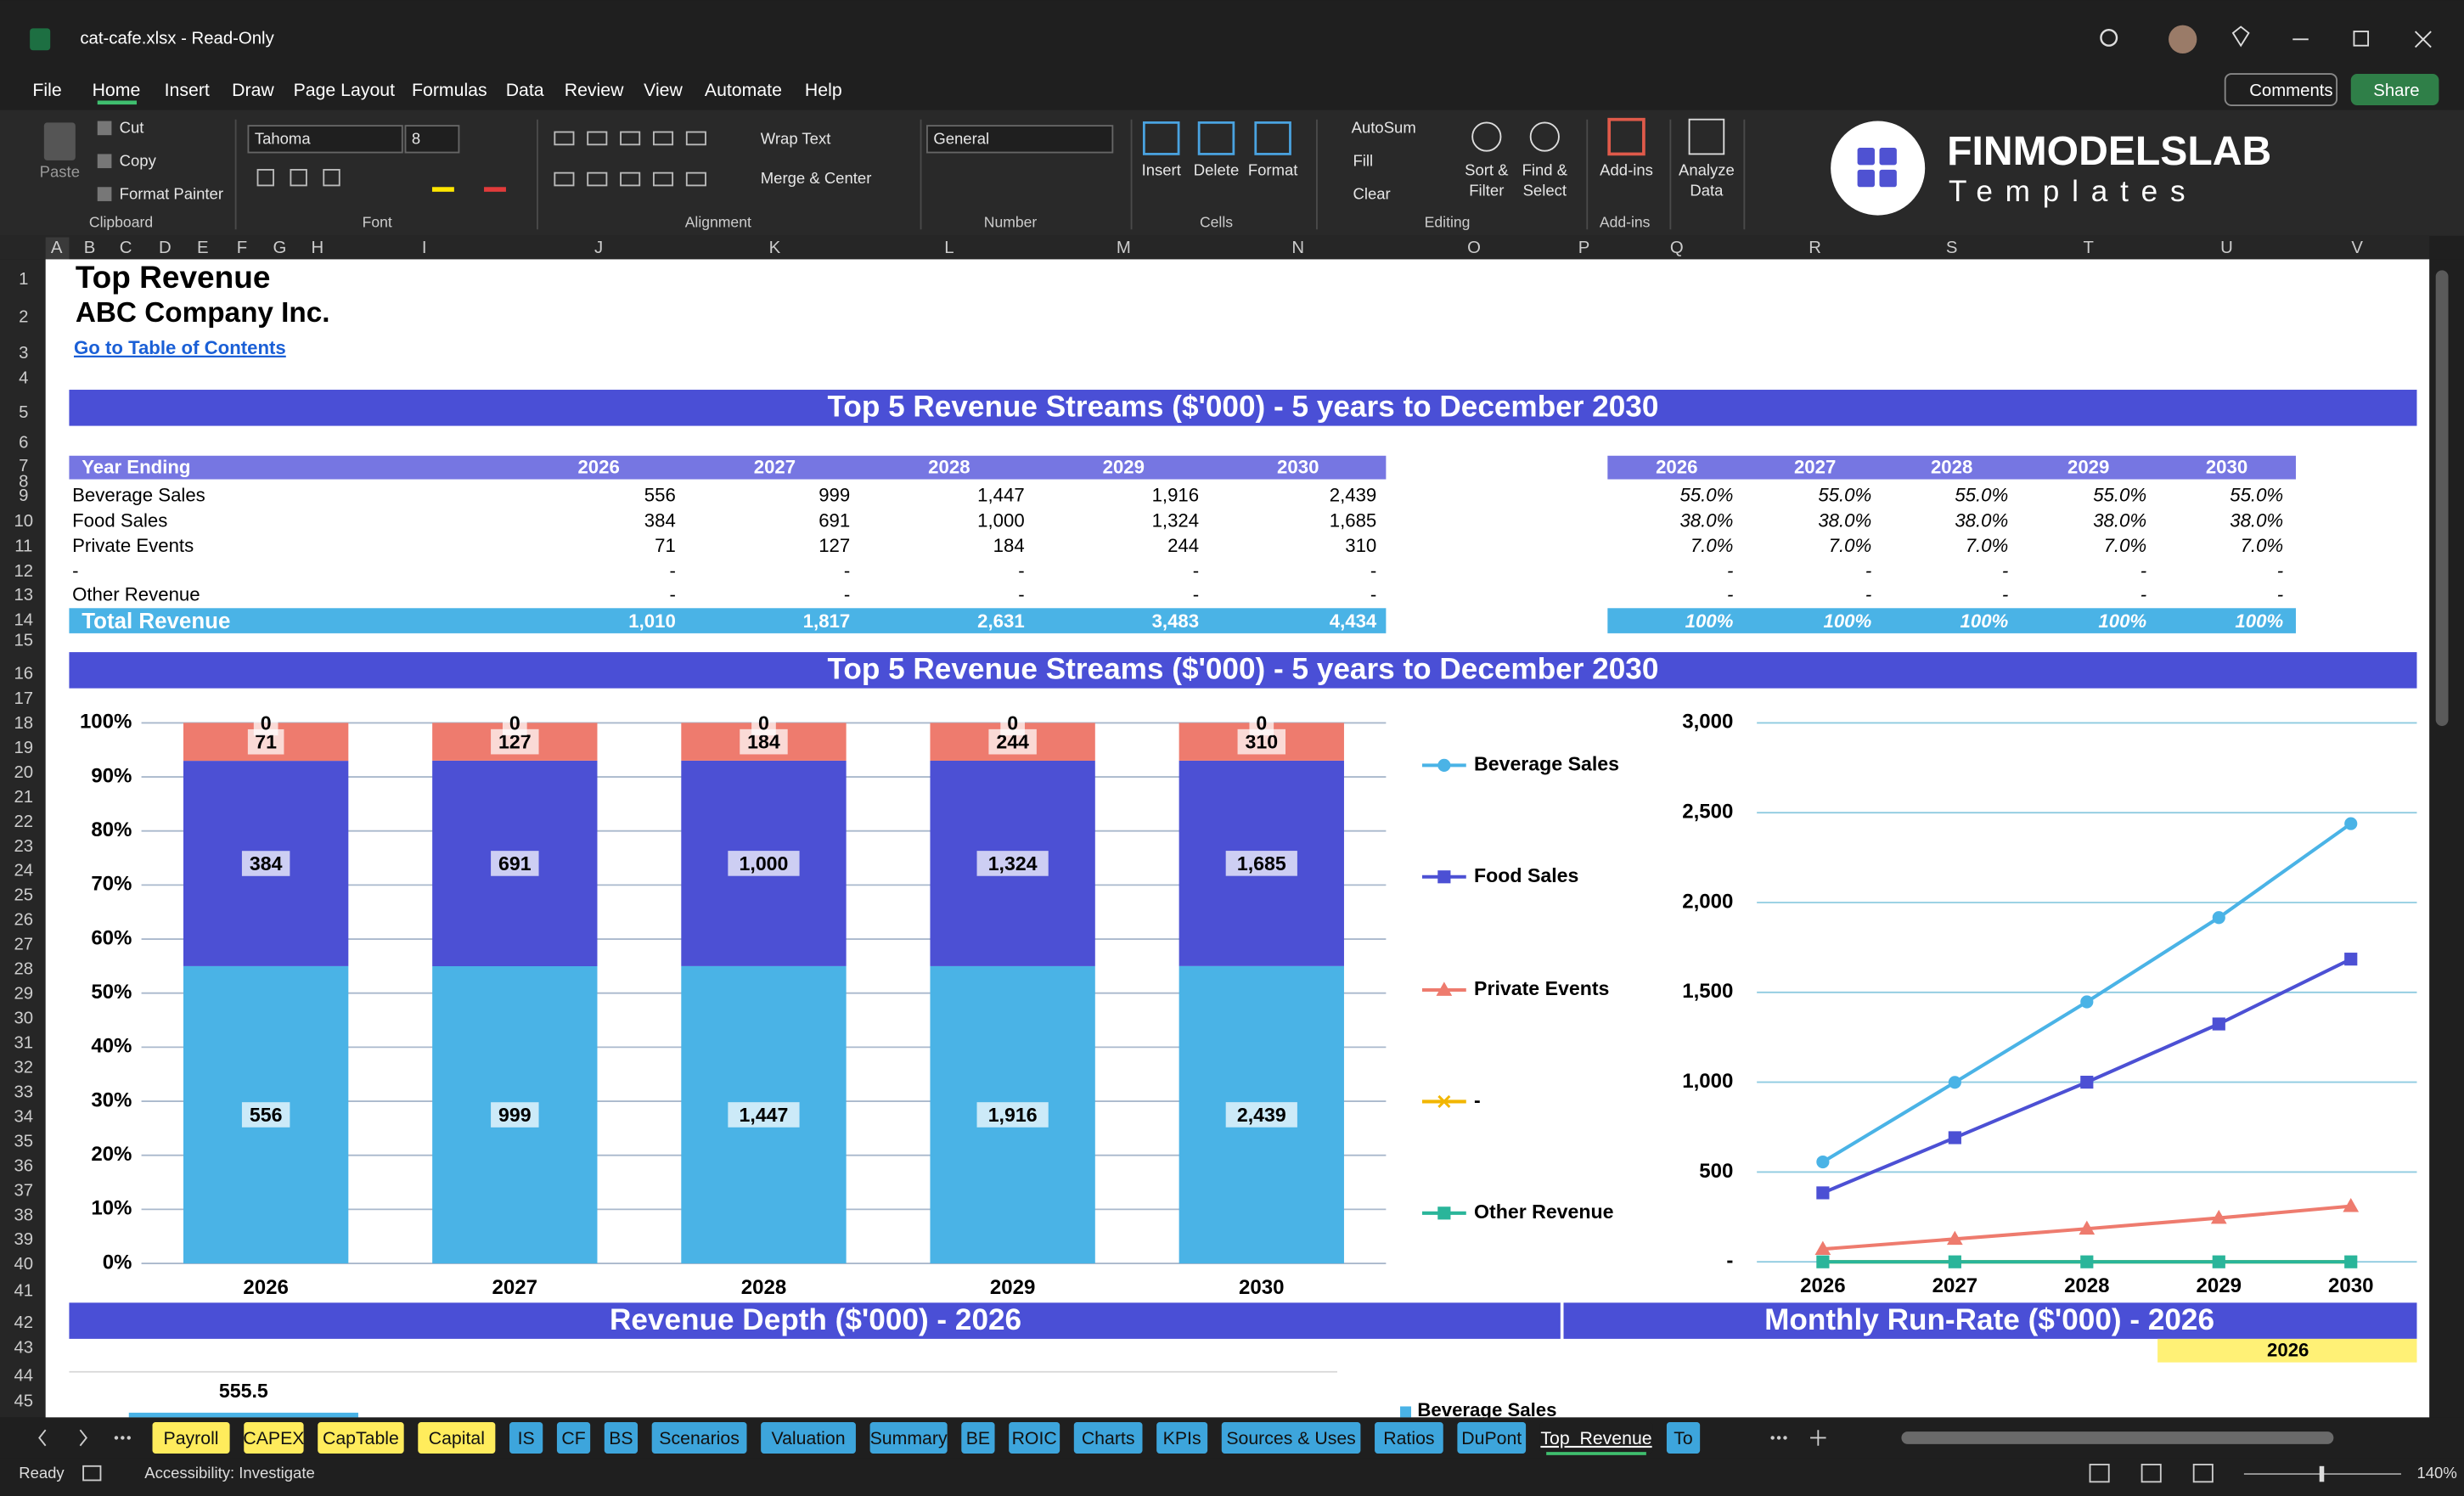 Image resolution: width=2464 pixels, height=1496 pixels. Describe the element at coordinates (1161, 138) in the screenshot. I see `cells-icon` at that location.